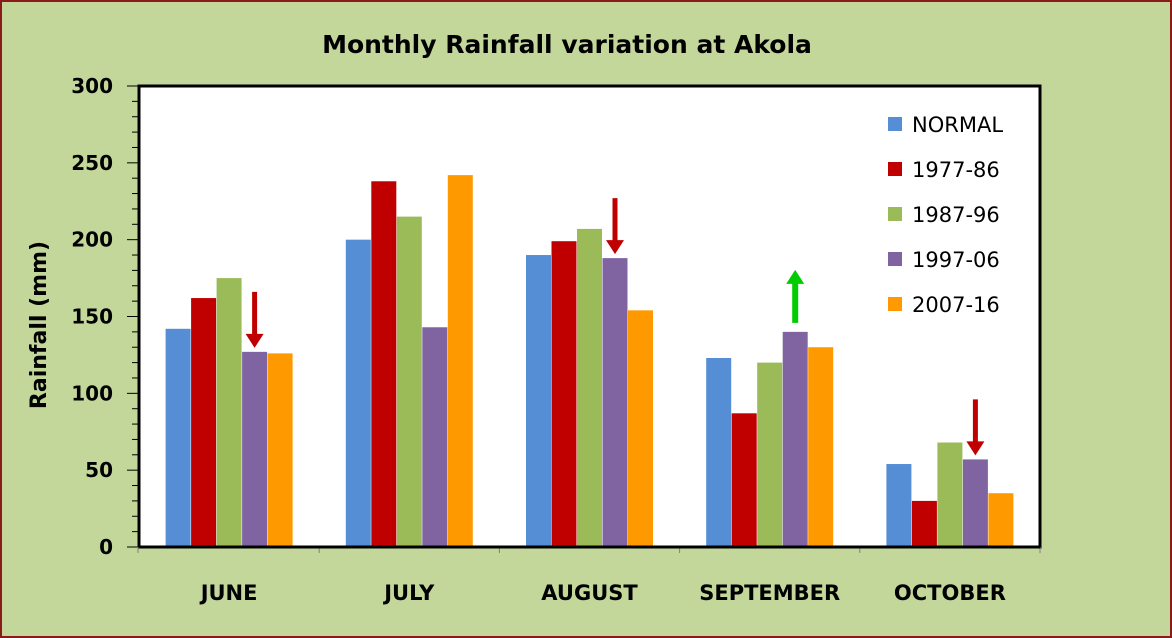  What do you see at coordinates (589, 593) in the screenshot?
I see `x-category-label: AUGUST` at bounding box center [589, 593].